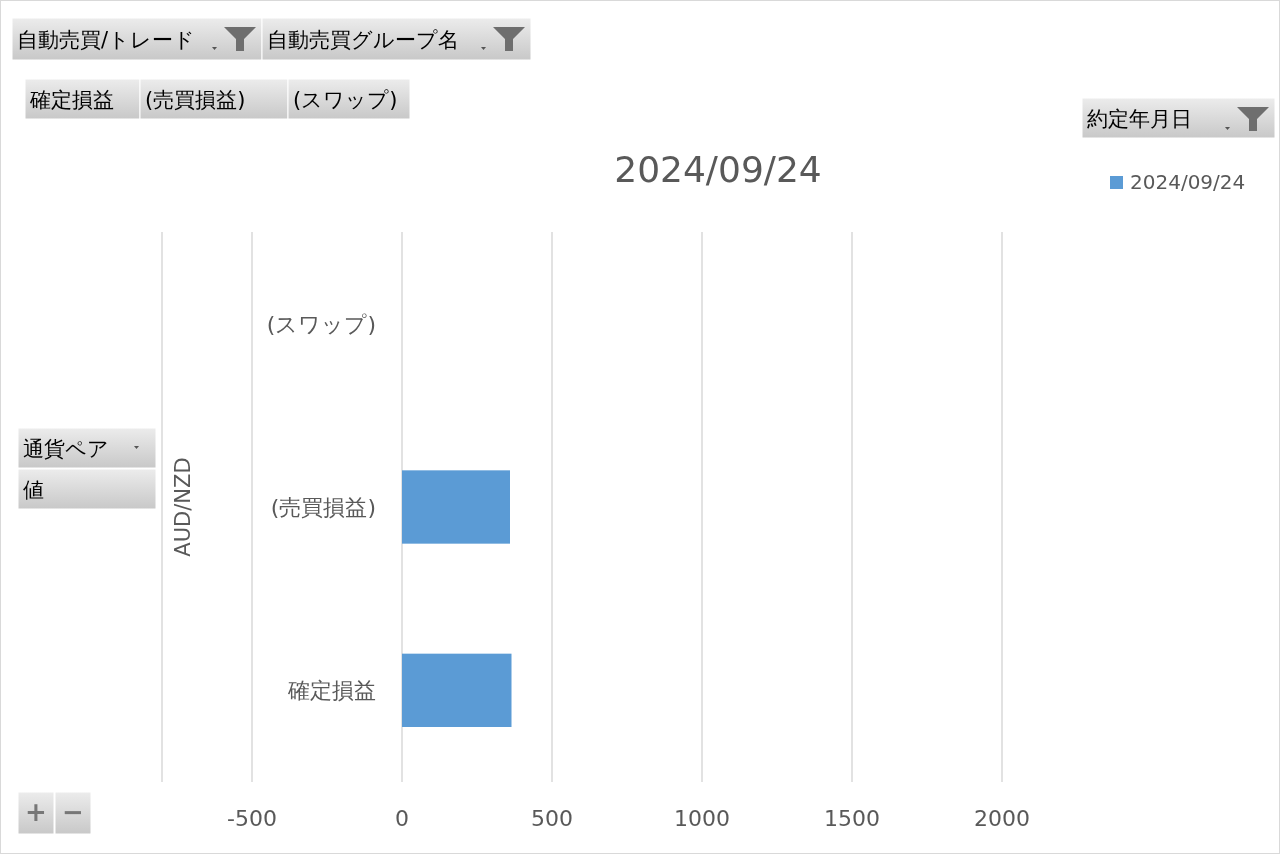  What do you see at coordinates (323, 507) in the screenshot?
I see `y-tick-label: (売買損益)` at bounding box center [323, 507].